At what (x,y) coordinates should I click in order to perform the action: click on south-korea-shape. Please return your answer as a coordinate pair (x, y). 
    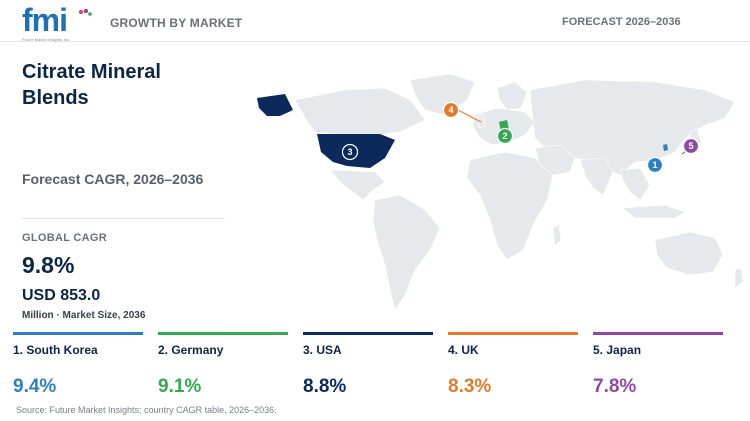
    Looking at the image, I should click on (665, 147).